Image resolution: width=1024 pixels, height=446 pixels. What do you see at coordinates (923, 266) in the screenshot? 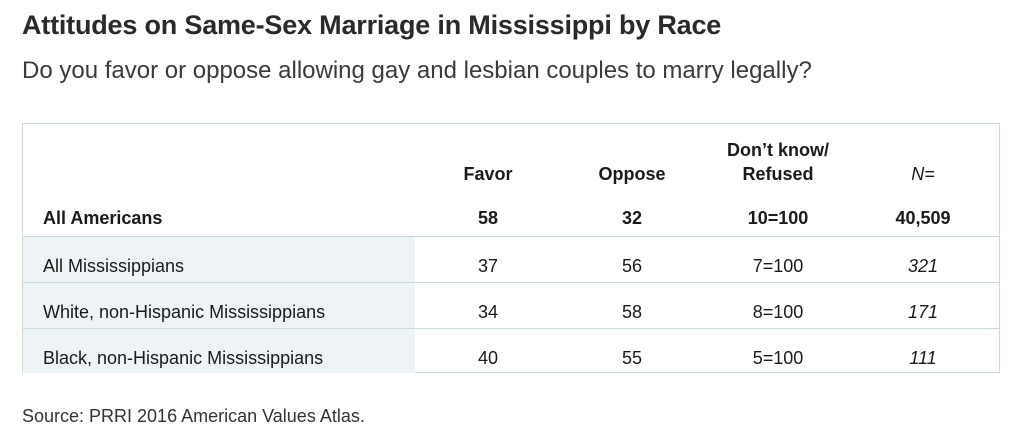
I see `cell-n: 321` at bounding box center [923, 266].